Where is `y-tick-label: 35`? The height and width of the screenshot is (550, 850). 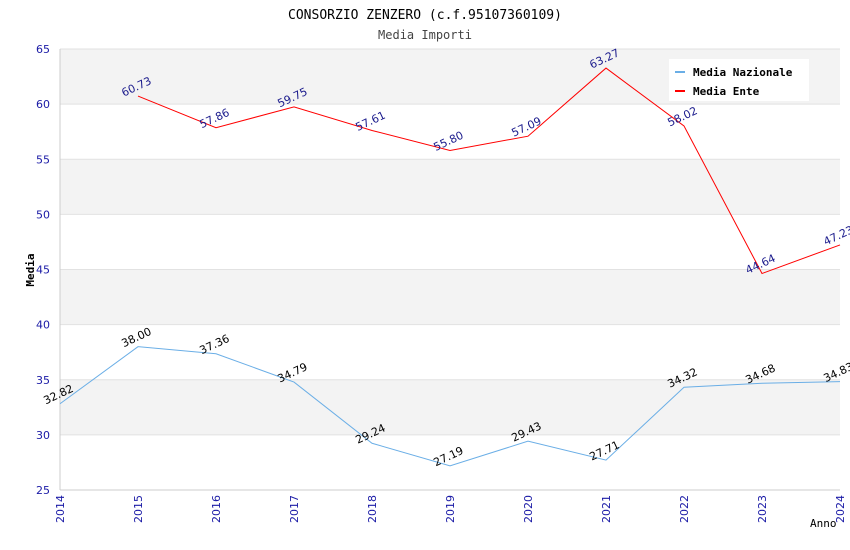
y-tick-label: 35 is located at coordinates (43, 380).